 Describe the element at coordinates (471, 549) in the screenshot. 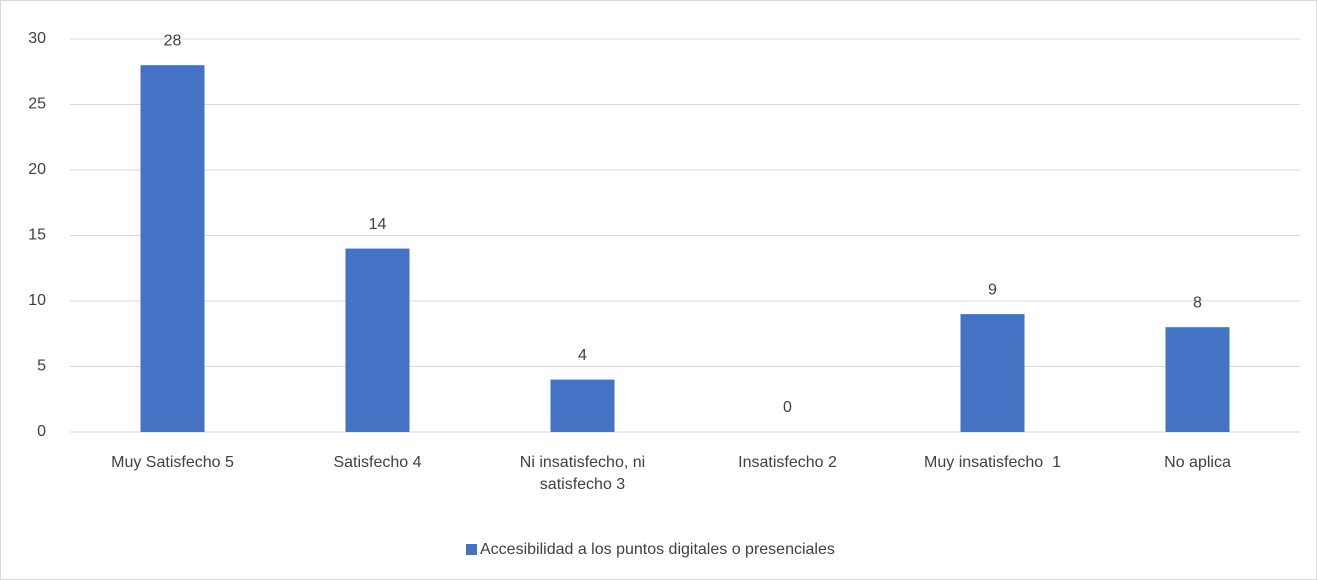

I see `legend-swatch` at that location.